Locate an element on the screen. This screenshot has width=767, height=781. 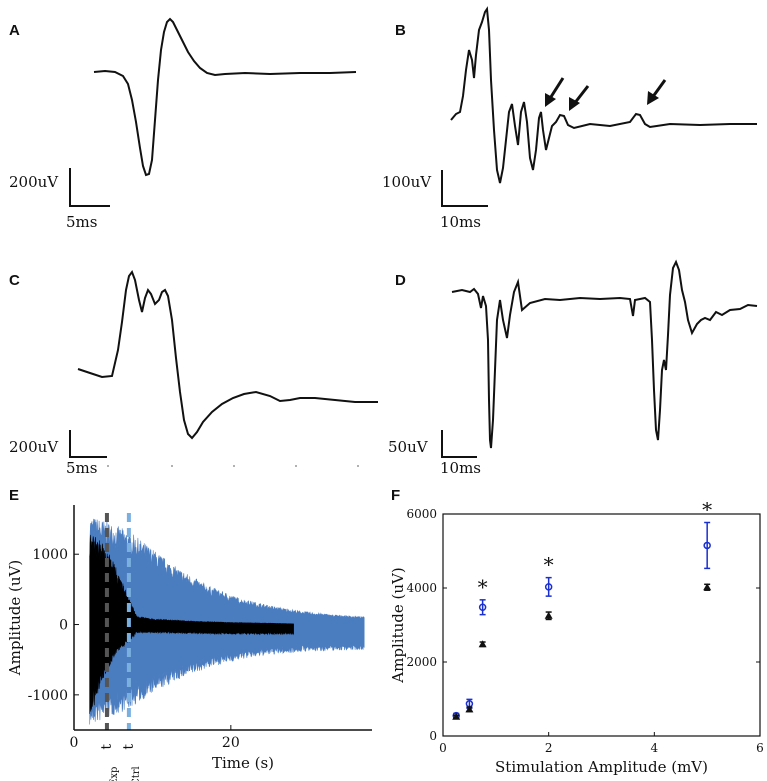
panel-letter-b: B is located at coordinates (400, 30).